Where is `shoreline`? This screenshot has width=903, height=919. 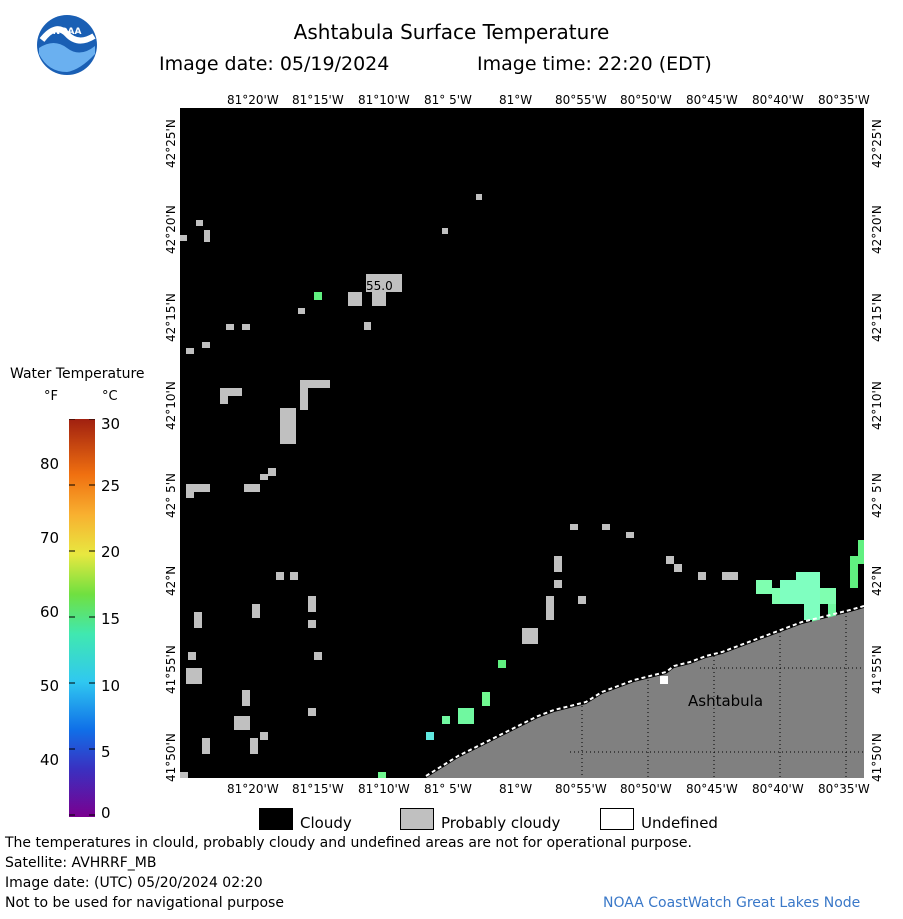
shoreline is located at coordinates (645, 691).